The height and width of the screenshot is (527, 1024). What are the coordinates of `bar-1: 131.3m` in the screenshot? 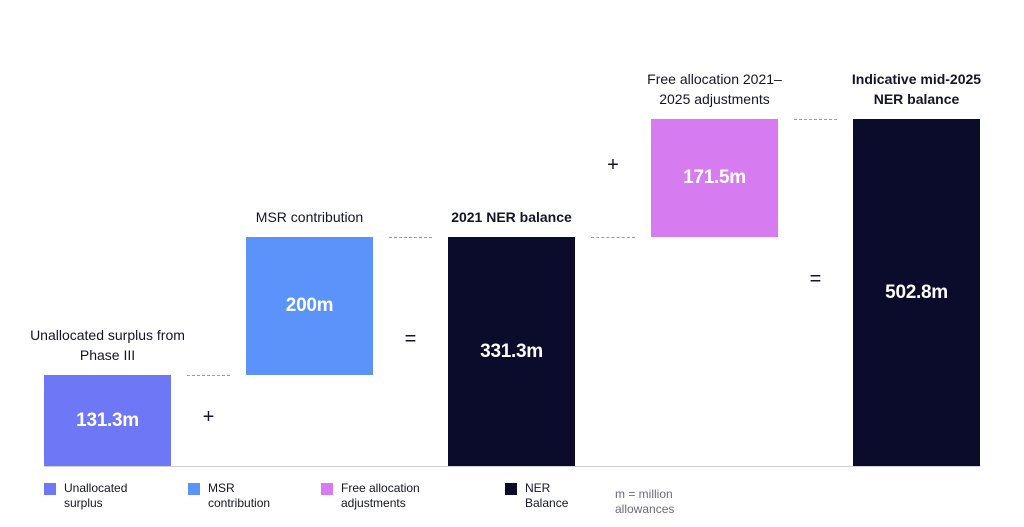 It's located at (107, 420).